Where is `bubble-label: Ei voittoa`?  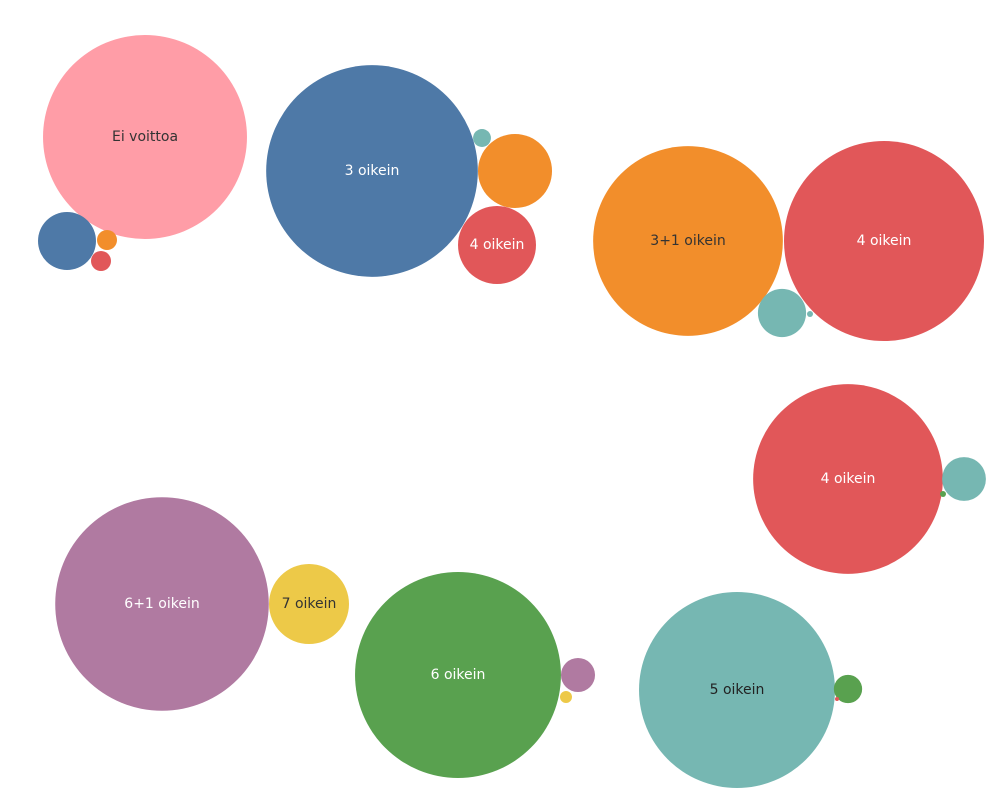
bubble-label: Ei voittoa is located at coordinates (145, 137).